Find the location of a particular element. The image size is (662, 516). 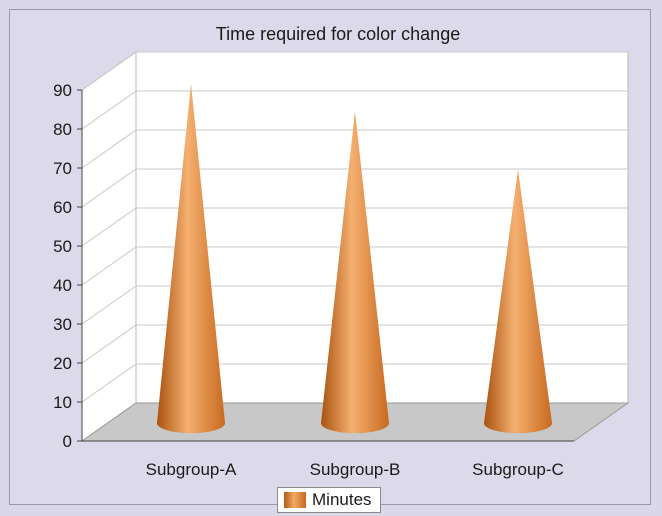

y-tick-label: 20 is located at coordinates (62, 363).